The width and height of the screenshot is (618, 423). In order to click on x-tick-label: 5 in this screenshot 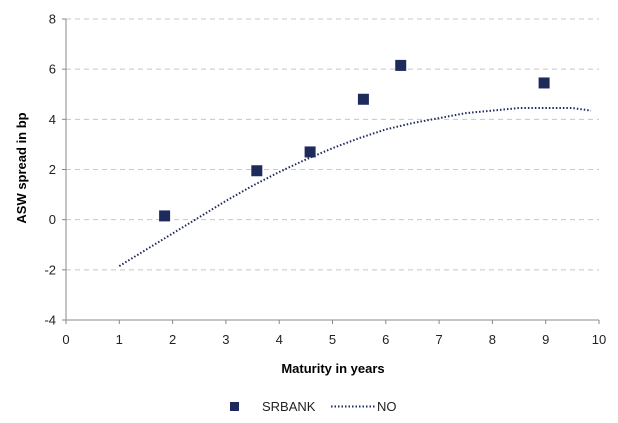, I will do `click(332, 339)`.